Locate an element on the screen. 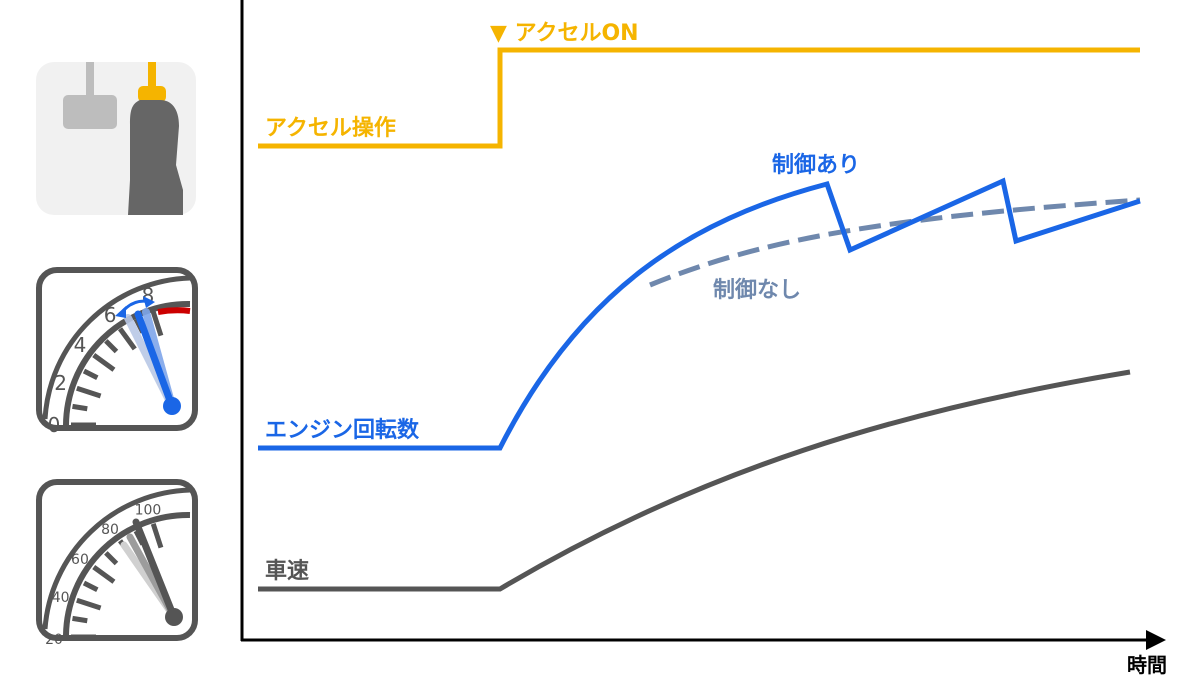 This screenshot has height=679, width=1200. tachometer-tick-label: 6 is located at coordinates (110, 315).